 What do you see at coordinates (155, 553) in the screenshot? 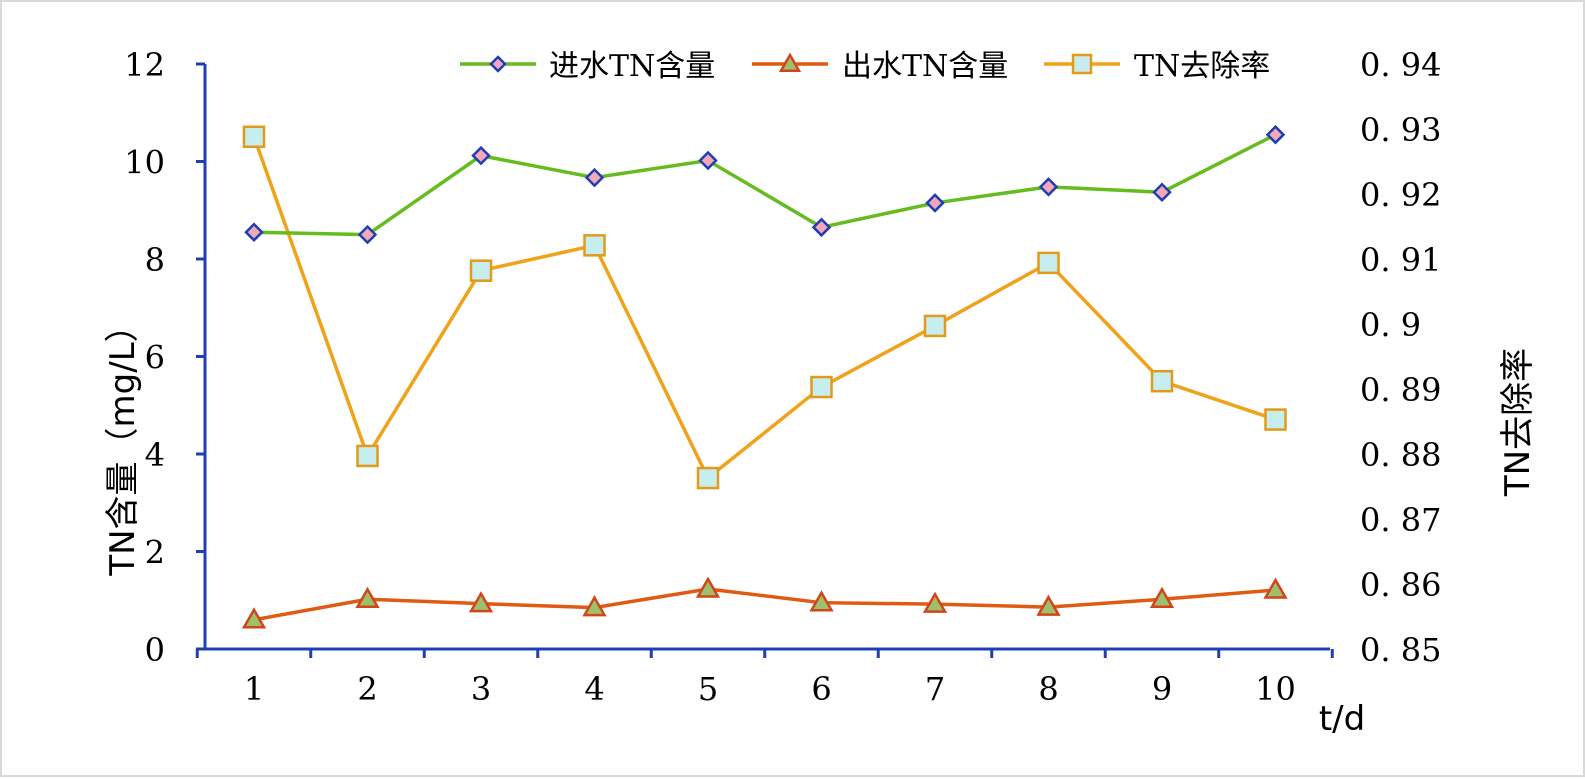
I see `y-left-tick-label: 2` at bounding box center [155, 553].